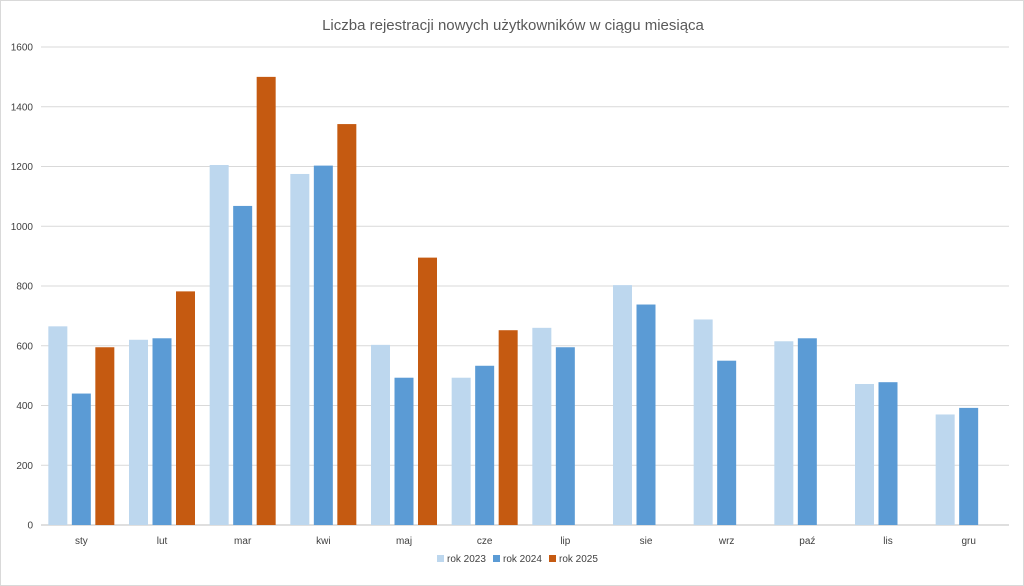 This screenshot has height=586, width=1024. I want to click on y-tick-label: 600, so click(24, 346).